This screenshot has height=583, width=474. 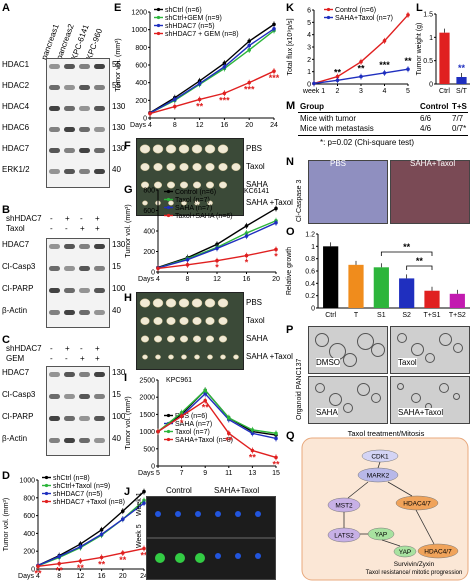 What do you see at coordinates (192, 200) in the screenshot?
I see `legend-label: Taxol (n=7)` at bounding box center [192, 200].